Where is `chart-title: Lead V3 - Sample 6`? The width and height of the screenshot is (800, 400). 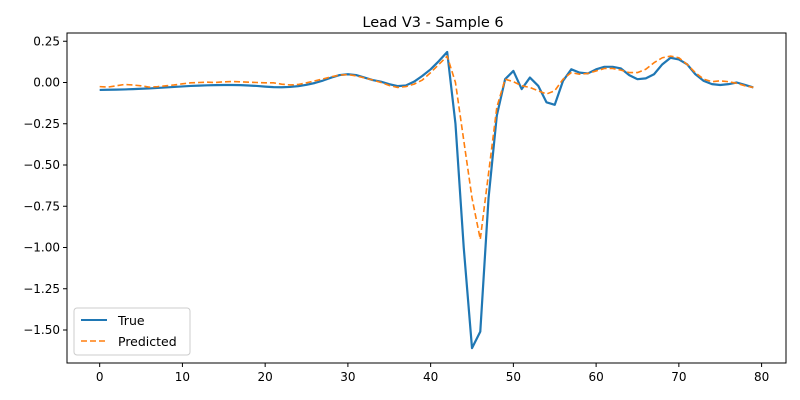 chart-title: Lead V3 - Sample 6 is located at coordinates (432, 23).